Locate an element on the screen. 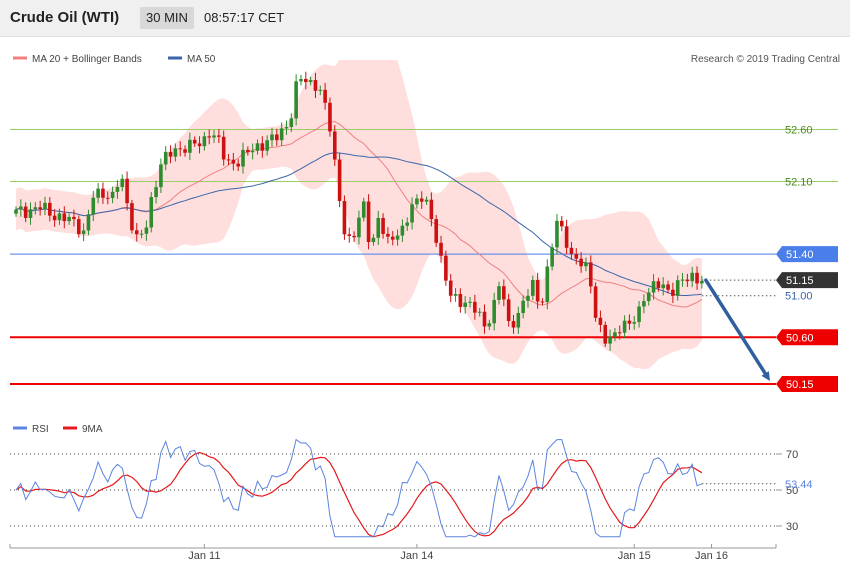 Image resolution: width=850 pixels, height=576 pixels. rsi-line is located at coordinates (359, 488).